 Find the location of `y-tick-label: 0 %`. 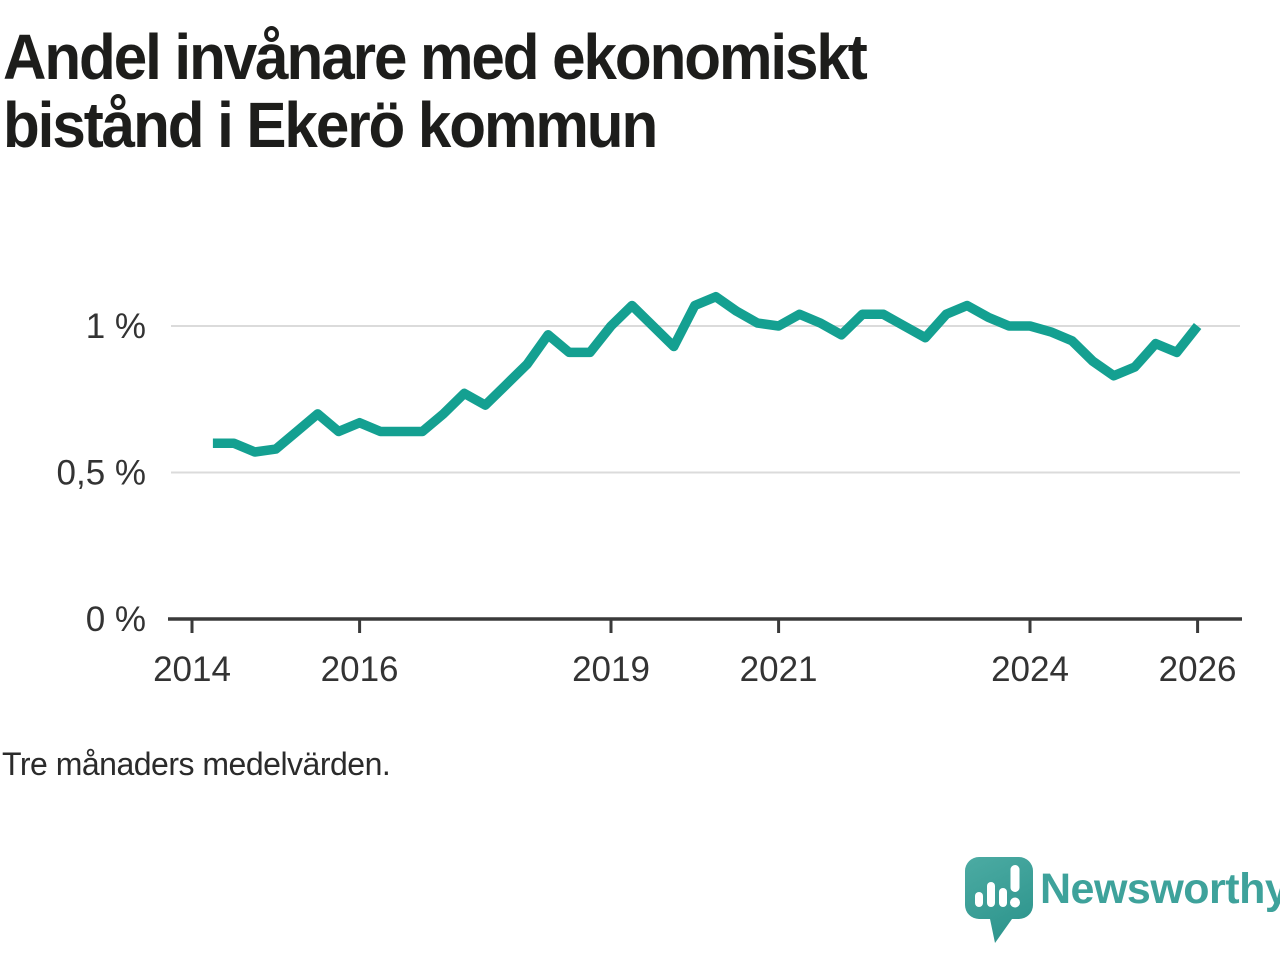

y-tick-label: 0 % is located at coordinates (116, 619).